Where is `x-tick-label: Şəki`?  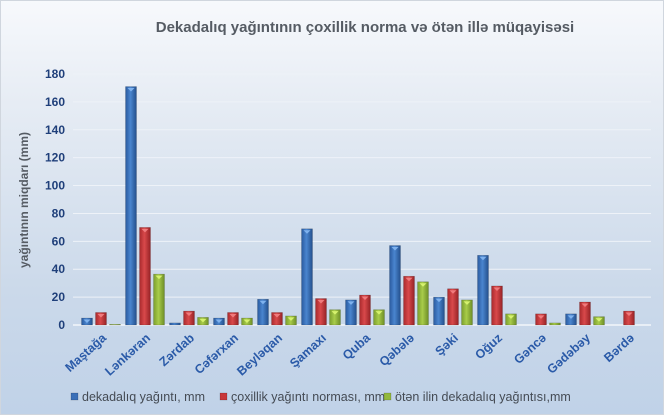 x-tick-label: Şəki is located at coordinates (447, 345).